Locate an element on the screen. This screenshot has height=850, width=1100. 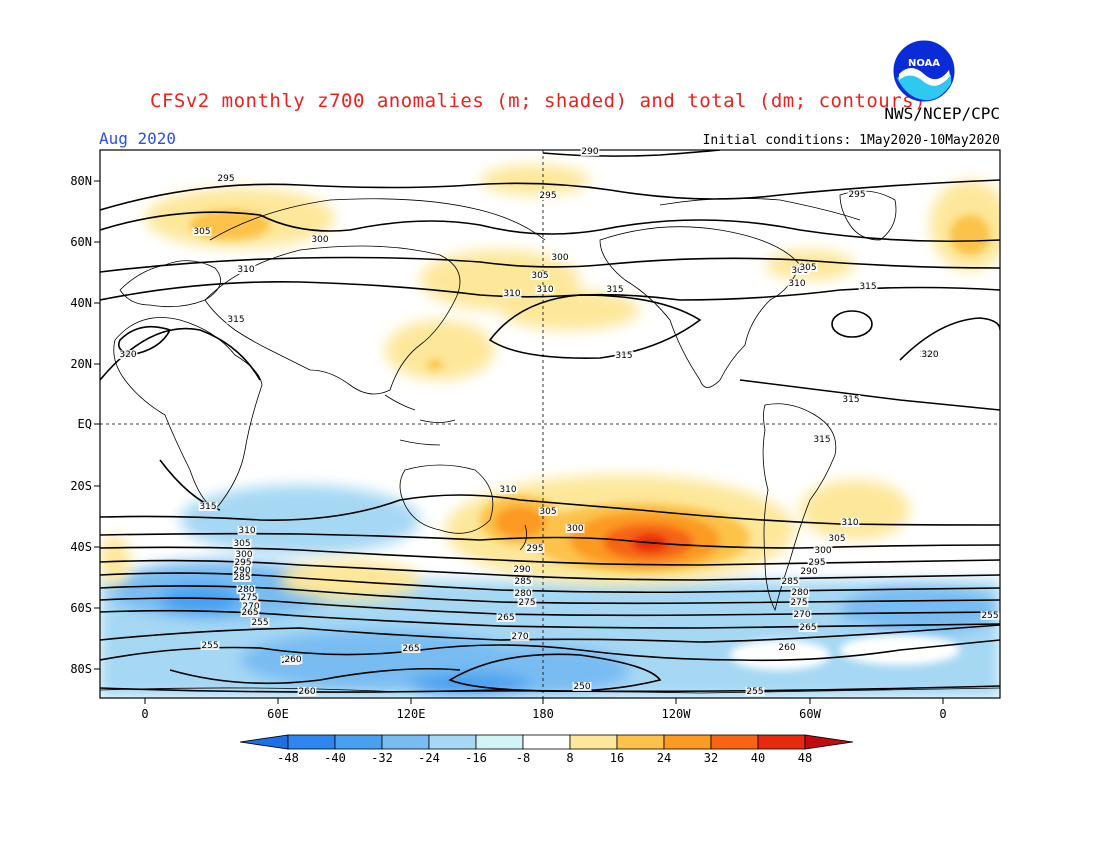
lat-label: 80S is located at coordinates (81, 669).